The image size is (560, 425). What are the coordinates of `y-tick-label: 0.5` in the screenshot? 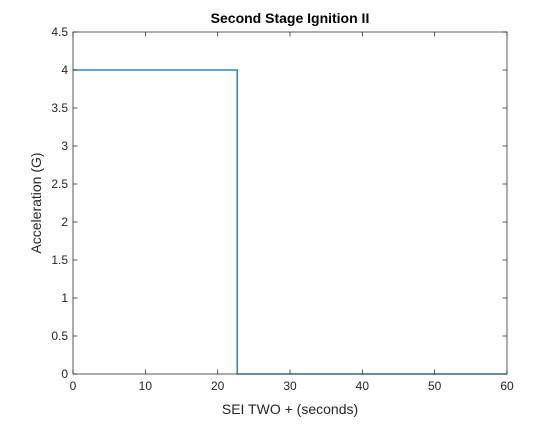 It's located at (59, 336).